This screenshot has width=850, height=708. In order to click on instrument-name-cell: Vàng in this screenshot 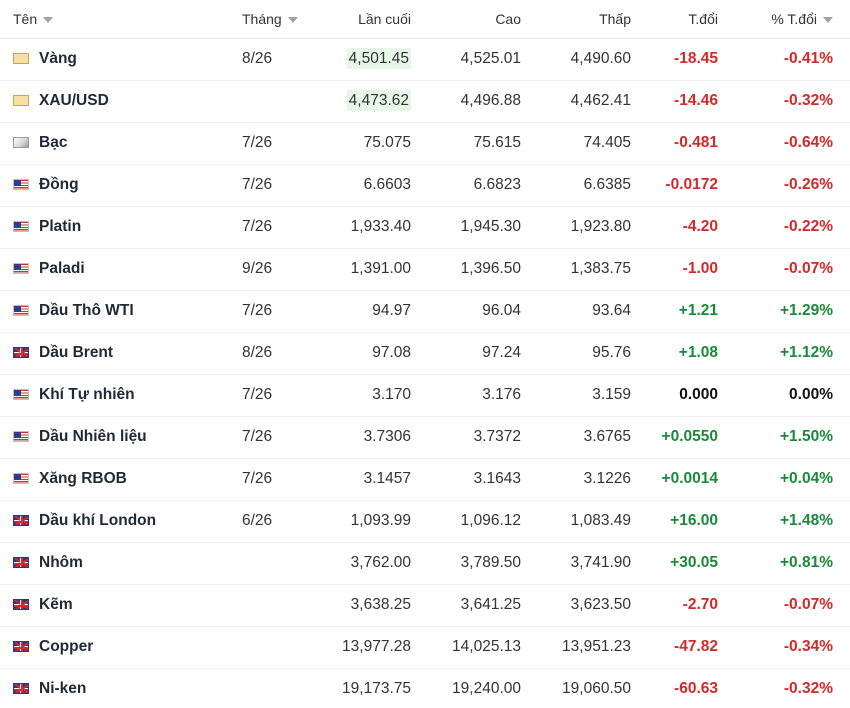, I will do `click(112, 59)`.